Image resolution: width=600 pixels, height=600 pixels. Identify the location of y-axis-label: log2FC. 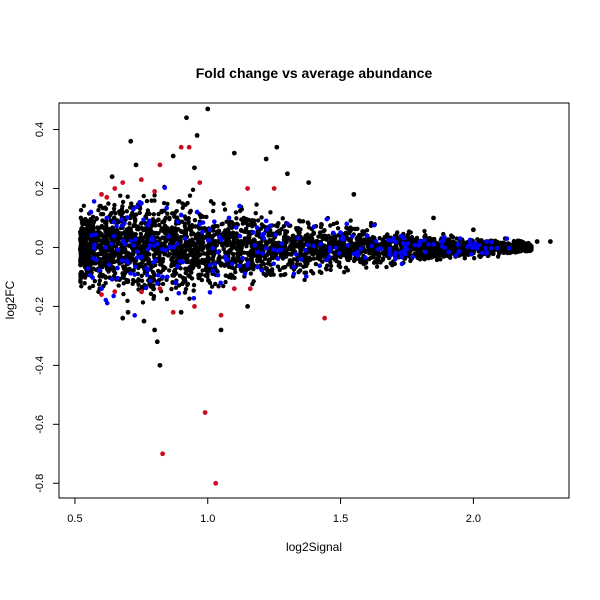
(10, 299).